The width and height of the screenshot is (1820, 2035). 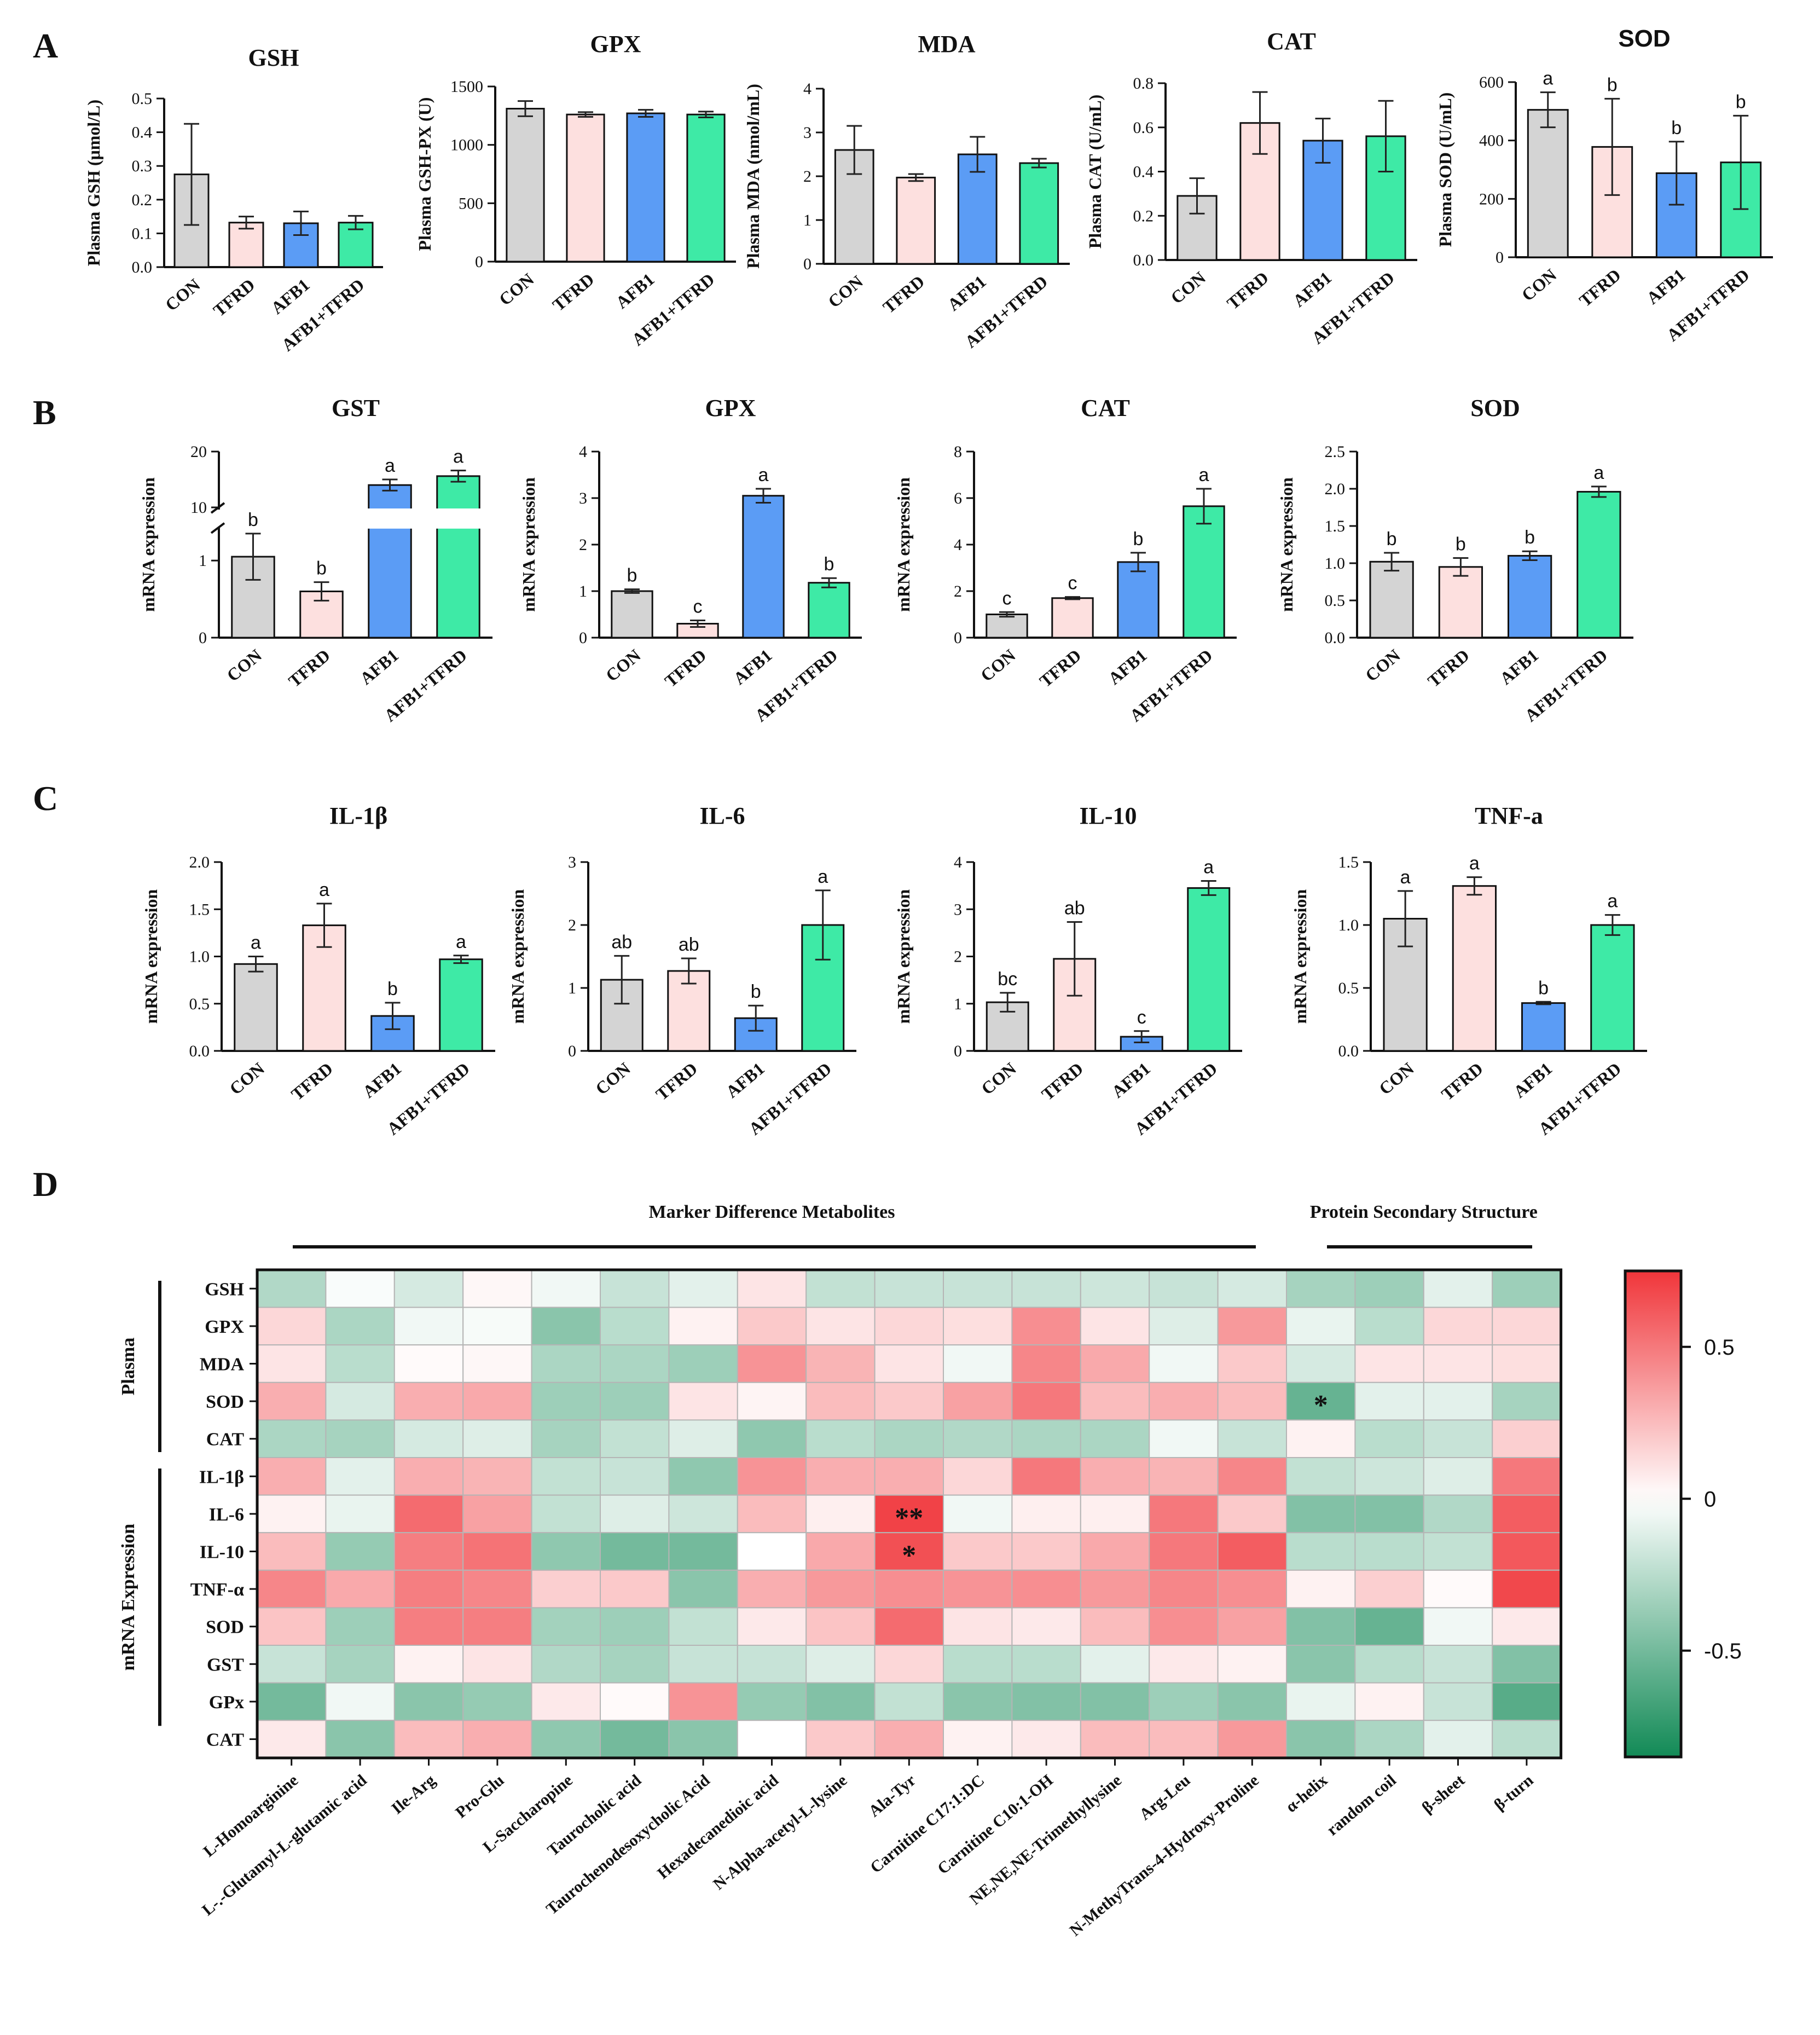 What do you see at coordinates (1495, 408) in the screenshot?
I see `chart-title: SOD` at bounding box center [1495, 408].